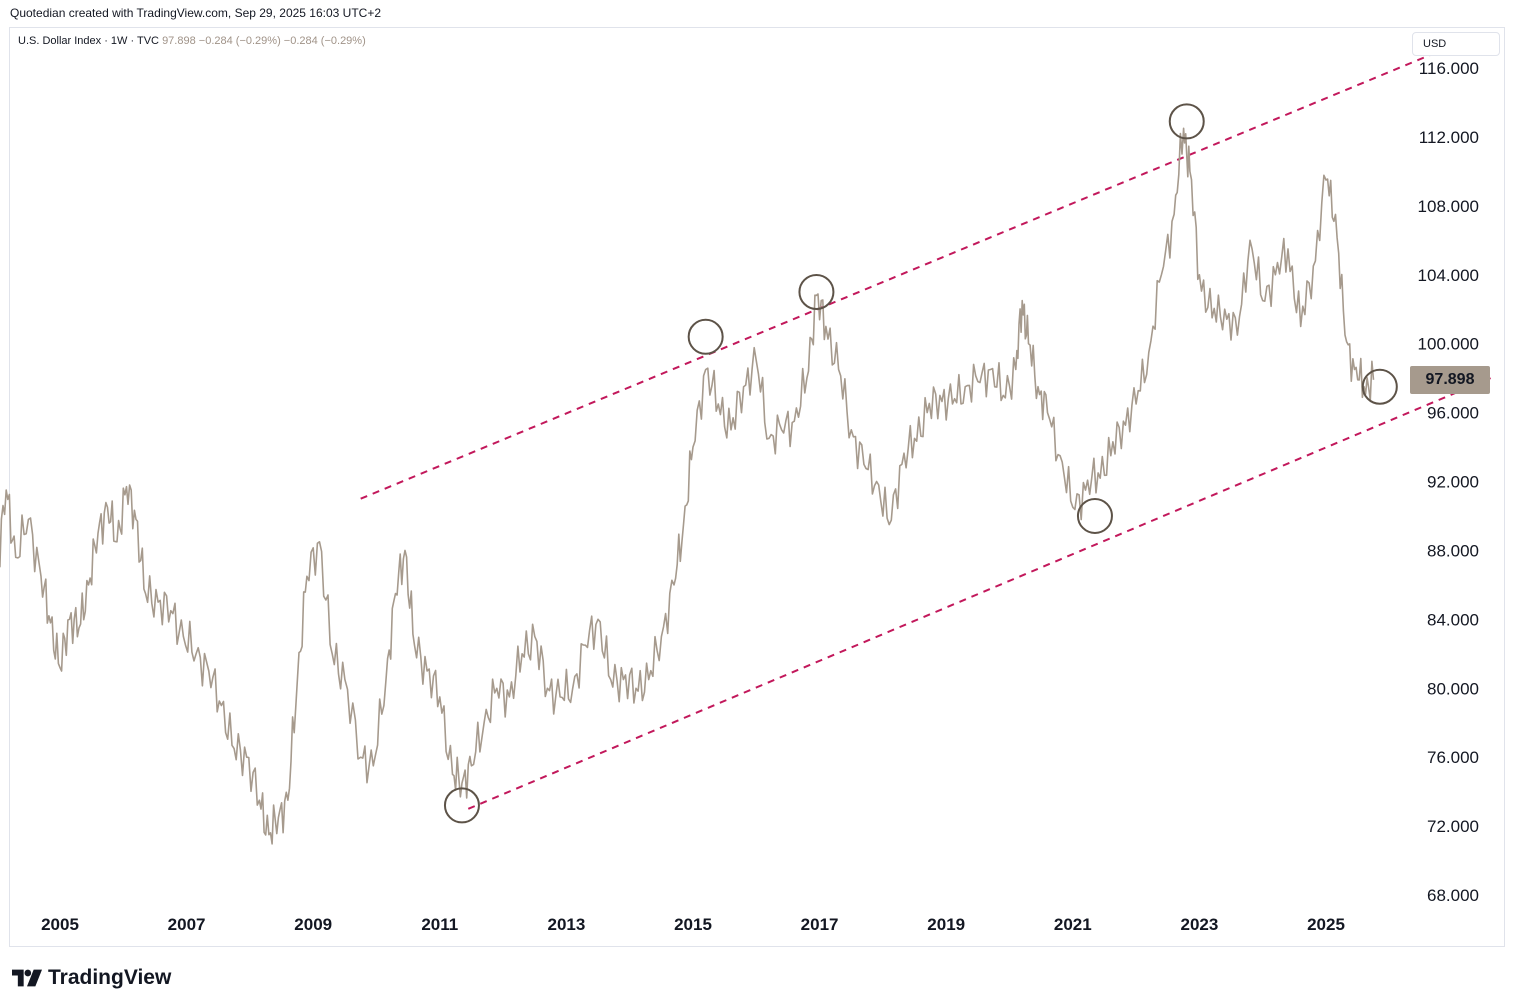  Describe the element at coordinates (324, 41) in the screenshot. I see `legend-change-secondary: −0.284 (−0.29%)` at that location.